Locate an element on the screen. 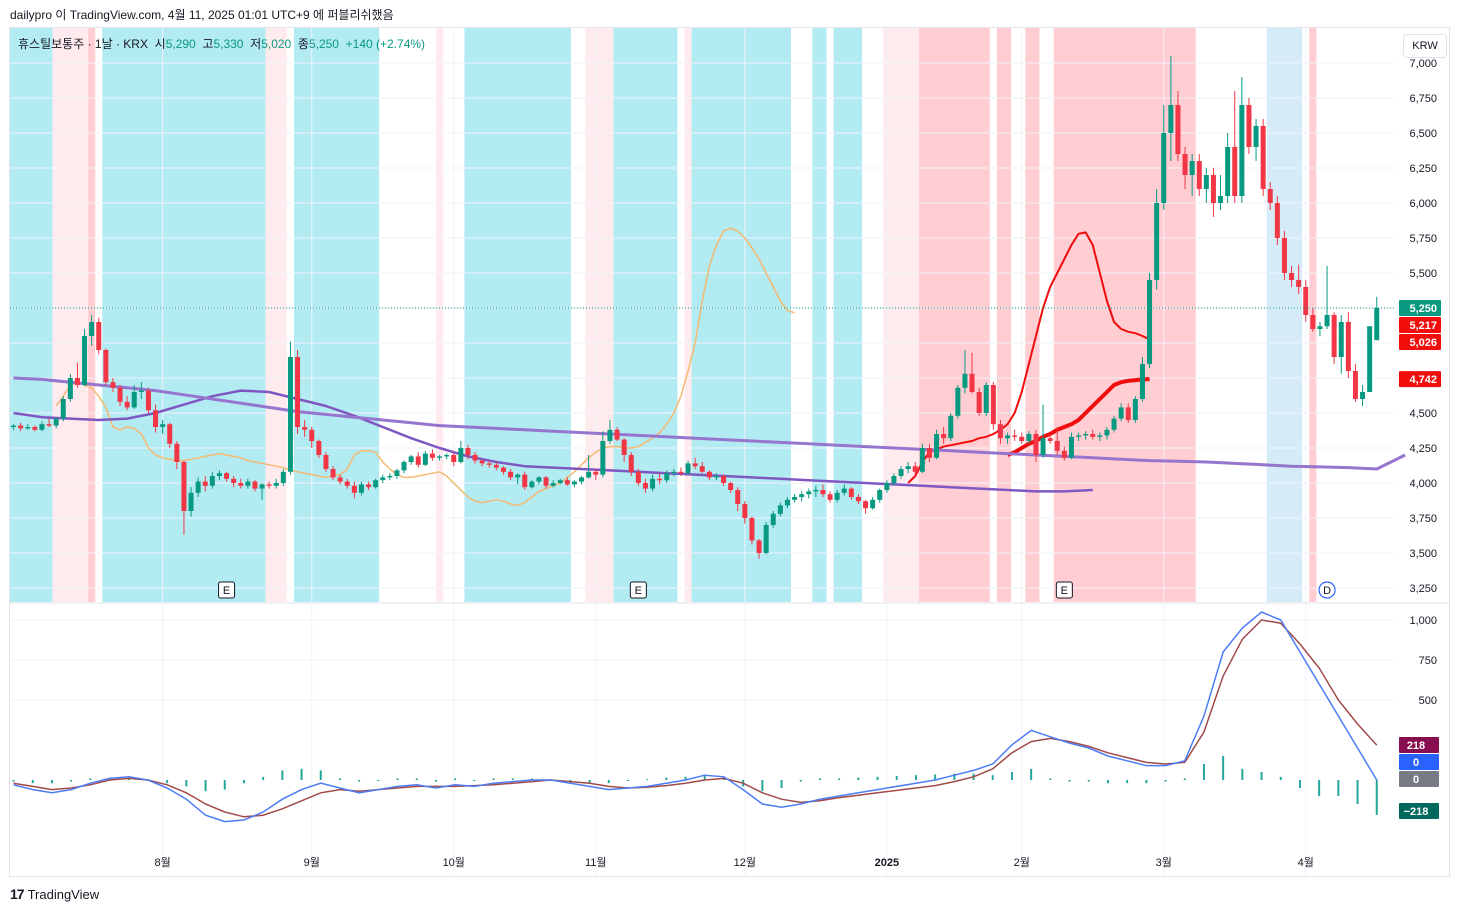 The width and height of the screenshot is (1460, 912). time-axis: 8월 9월 10월 11월 12월 2025 2월 3월 4월 is located at coordinates (734, 862).